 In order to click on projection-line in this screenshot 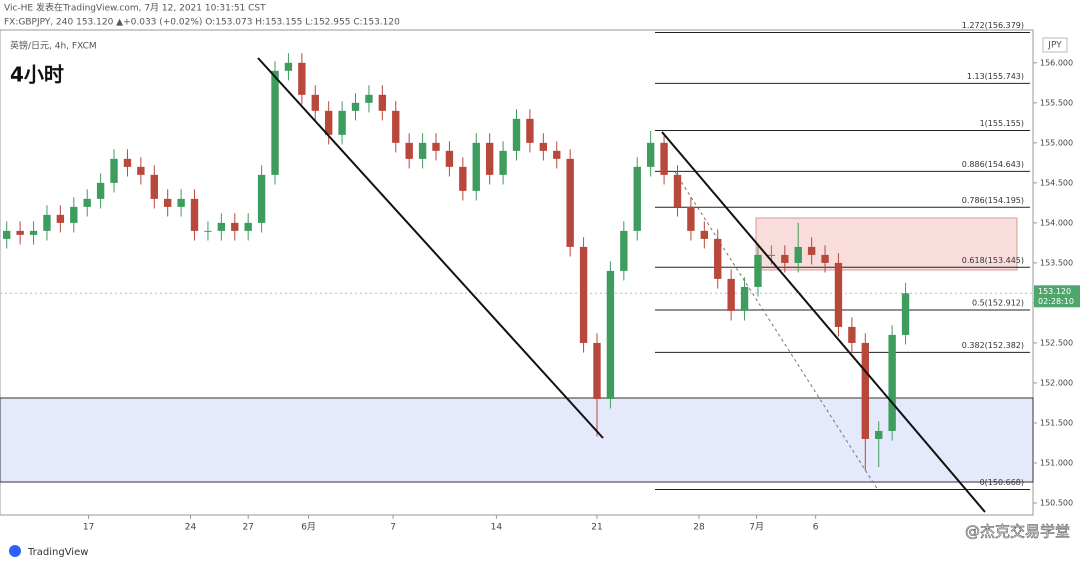, I will do `click(776, 331)`.